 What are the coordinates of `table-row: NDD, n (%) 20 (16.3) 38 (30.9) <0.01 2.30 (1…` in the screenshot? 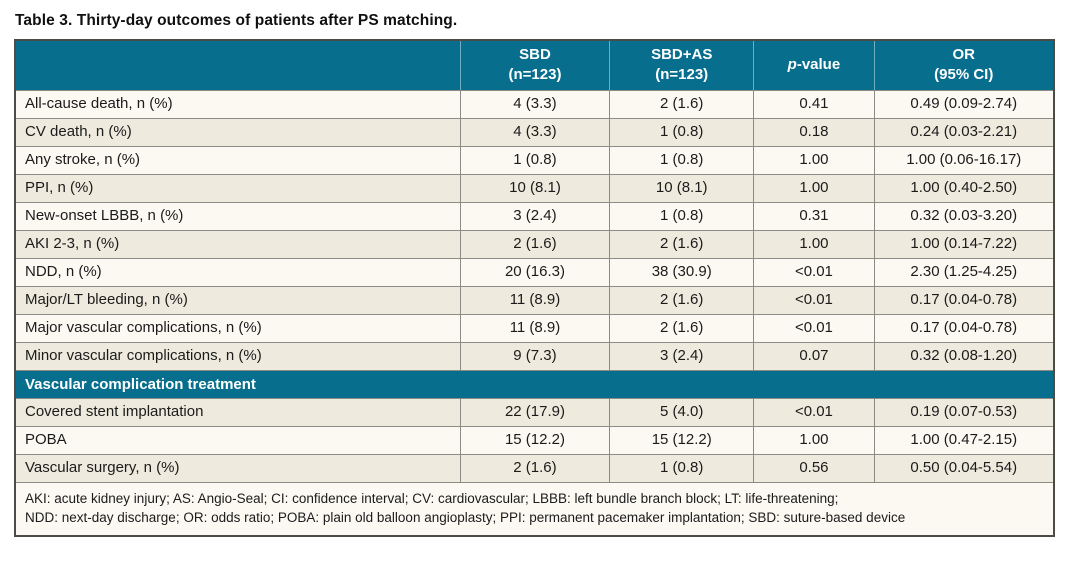 It's located at (534, 271).